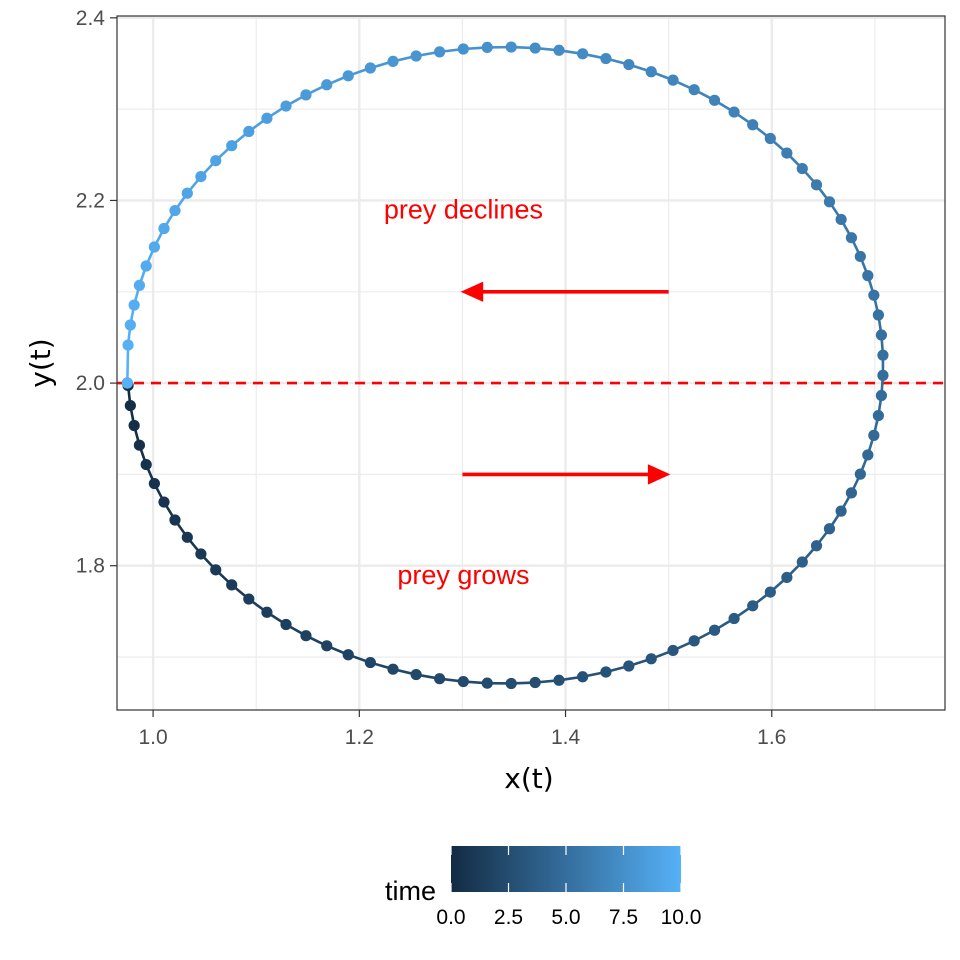 The width and height of the screenshot is (960, 960). Describe the element at coordinates (565, 917) in the screenshot. I see `legend-tick-label: 5.0` at that location.